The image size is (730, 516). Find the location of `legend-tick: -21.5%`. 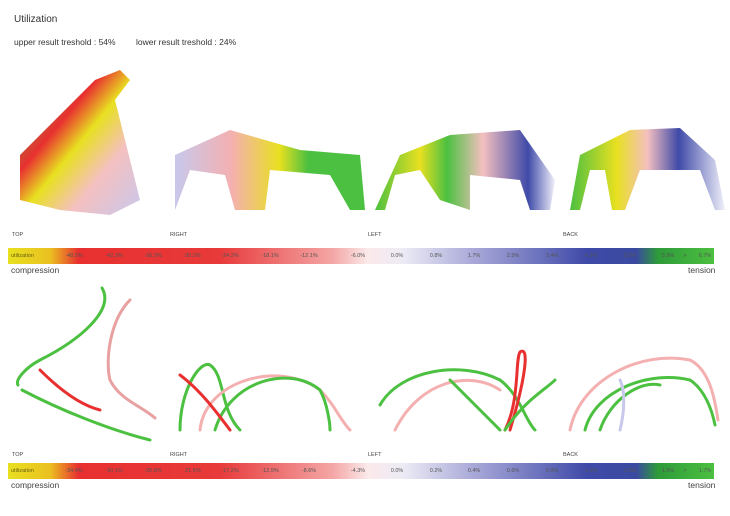

legend-tick: -21.5% is located at coordinates (192, 471).